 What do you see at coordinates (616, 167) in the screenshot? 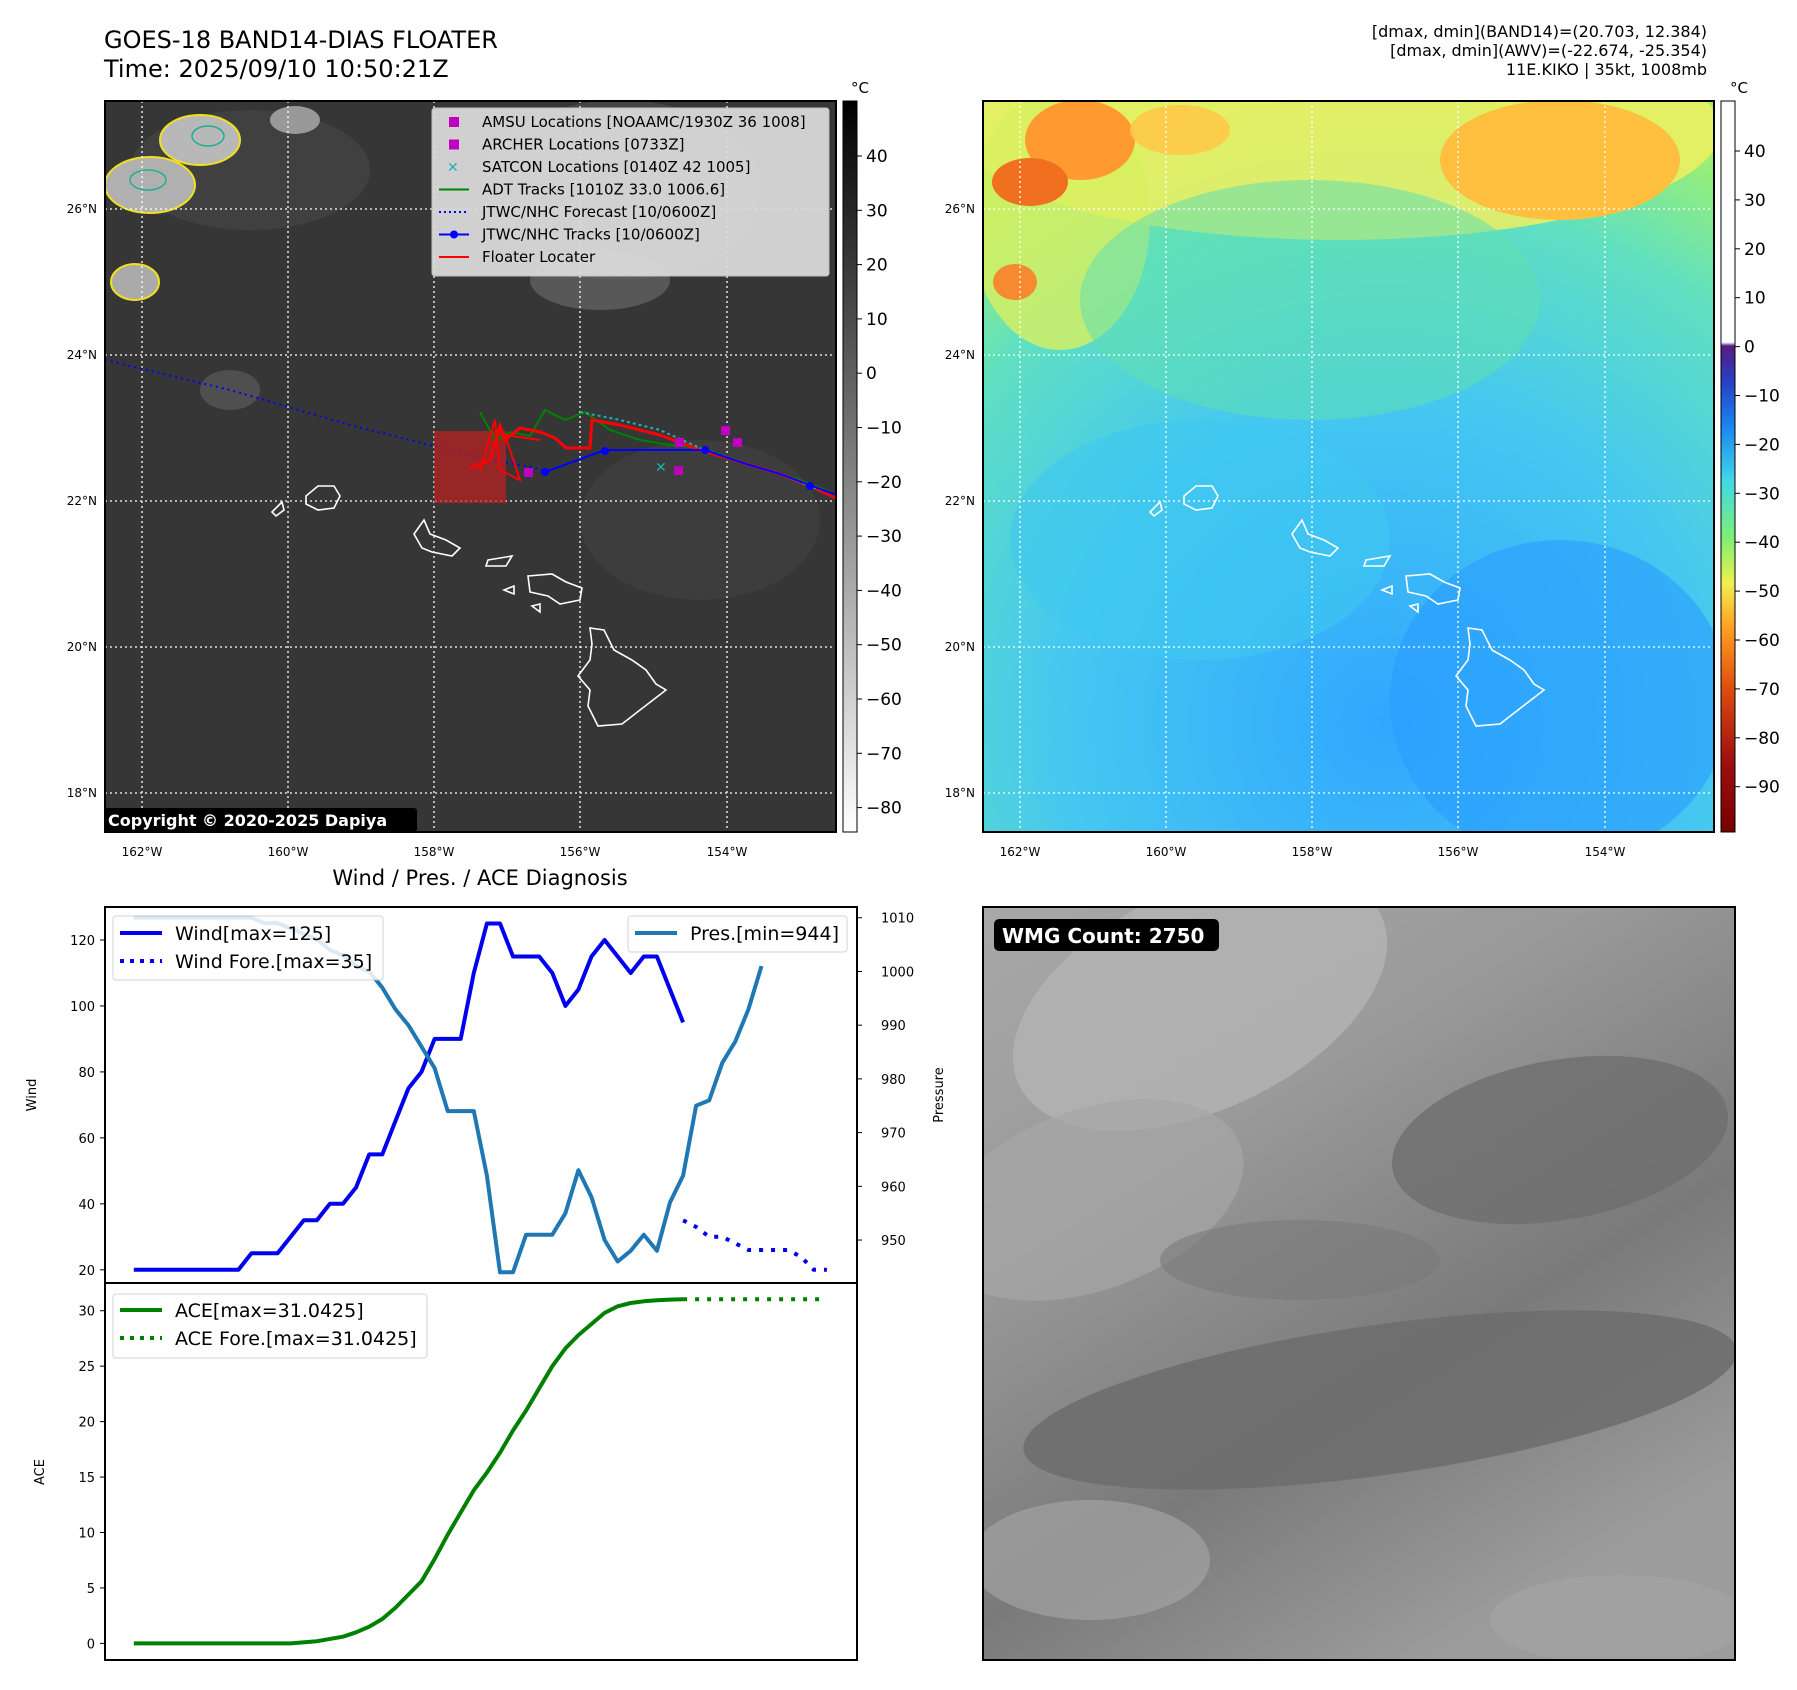
I see `map-legend-label: SATCON Locations [0140Z 42 1005]` at bounding box center [616, 167].